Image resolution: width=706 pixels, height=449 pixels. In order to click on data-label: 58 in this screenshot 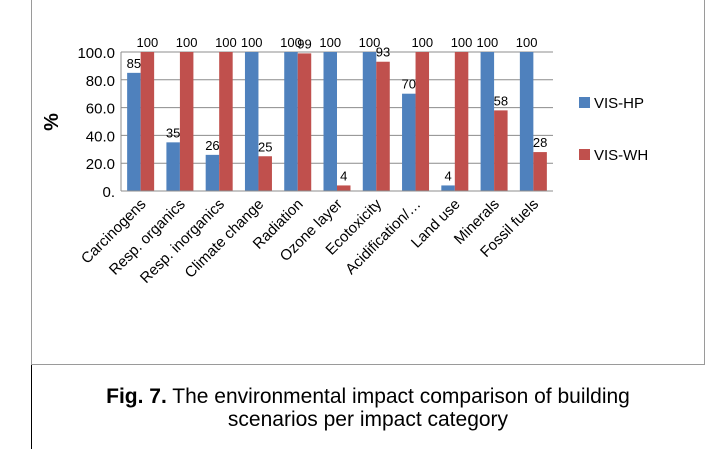, I will do `click(501, 100)`.